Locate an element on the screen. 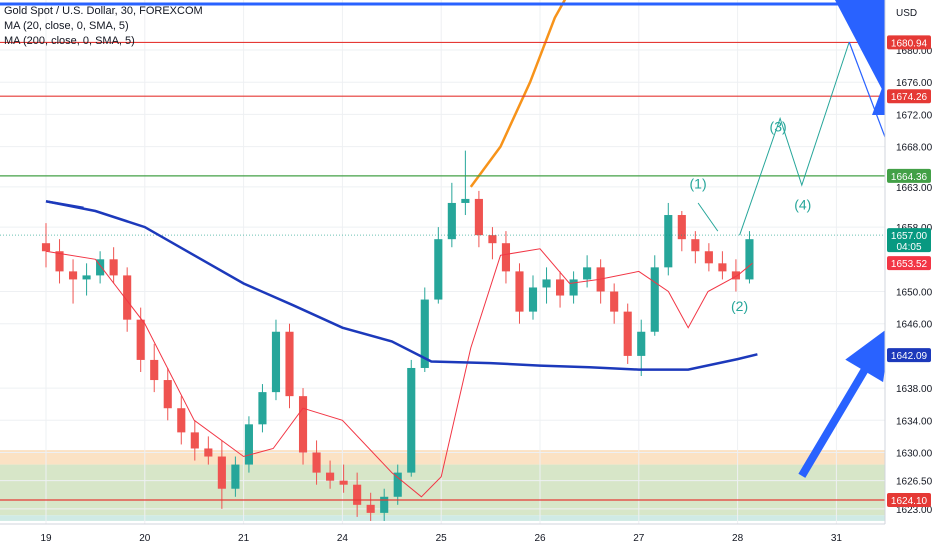 Image resolution: width=932 pixels, height=550 pixels. big-up-arrow is located at coordinates (844, 402).